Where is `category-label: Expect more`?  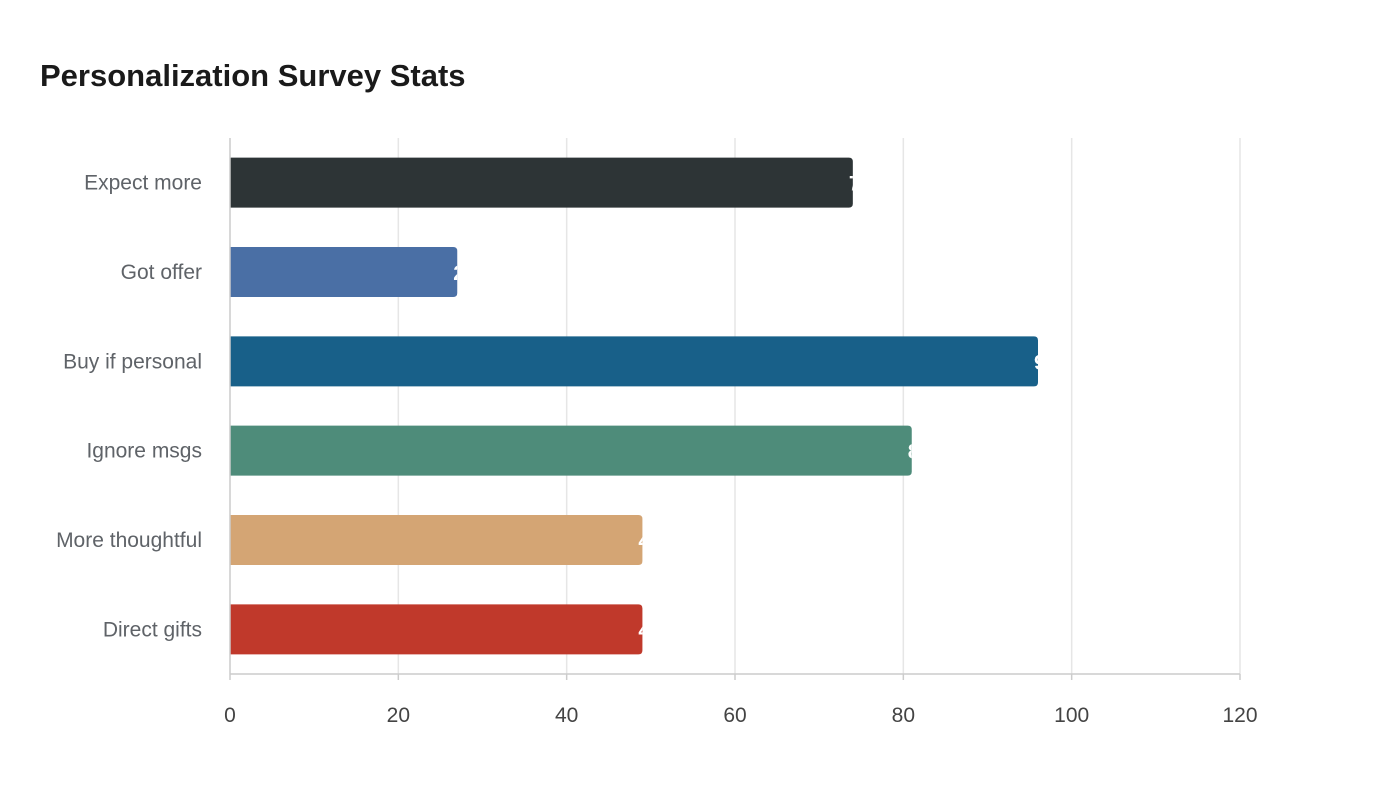 category-label: Expect more is located at coordinates (143, 183).